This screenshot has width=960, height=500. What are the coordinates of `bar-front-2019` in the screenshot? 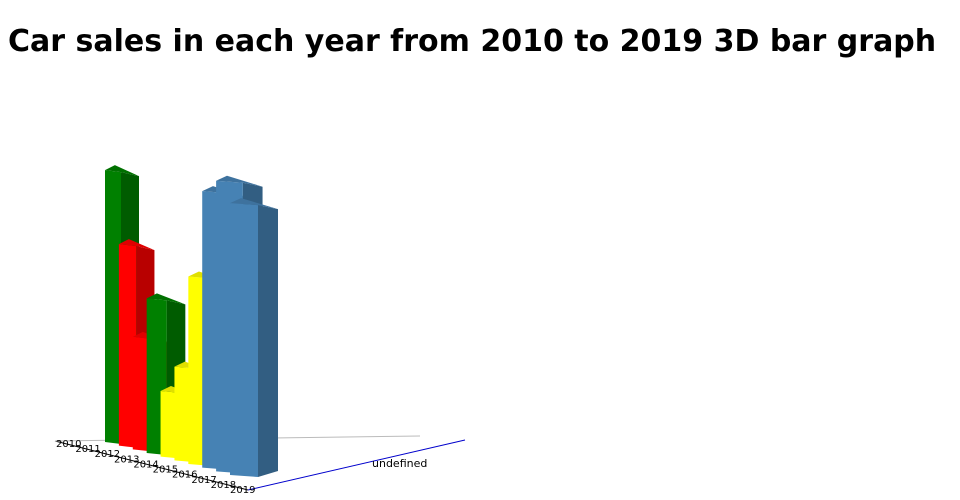 It's located at (244, 340).